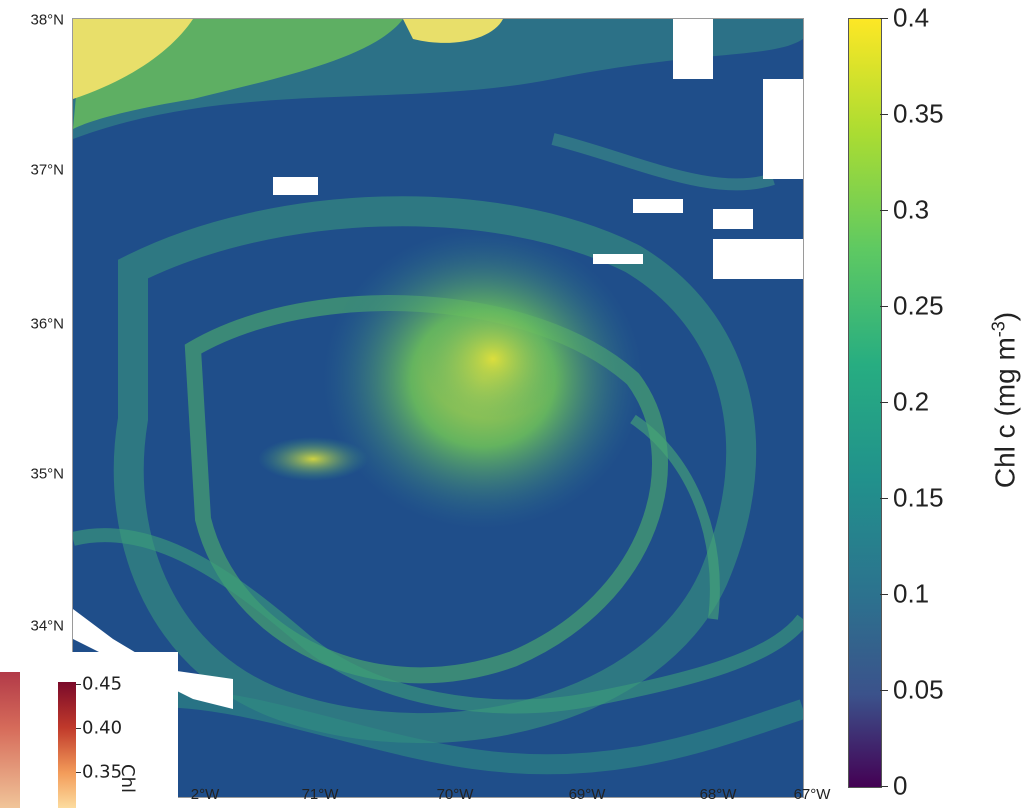  What do you see at coordinates (47, 324) in the screenshot?
I see `lat-label-36n: 36°N` at bounding box center [47, 324].